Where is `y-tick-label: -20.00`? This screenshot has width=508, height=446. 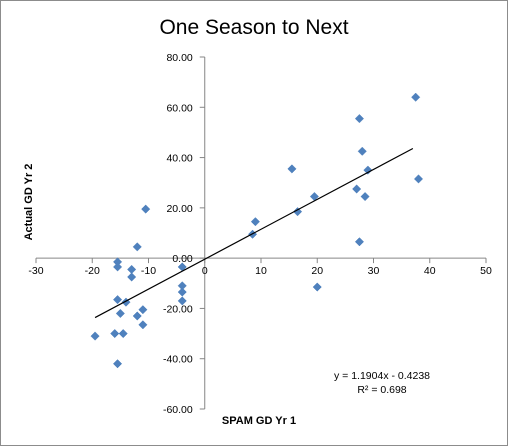
y-tick-label: -20.00 is located at coordinates (178, 309).